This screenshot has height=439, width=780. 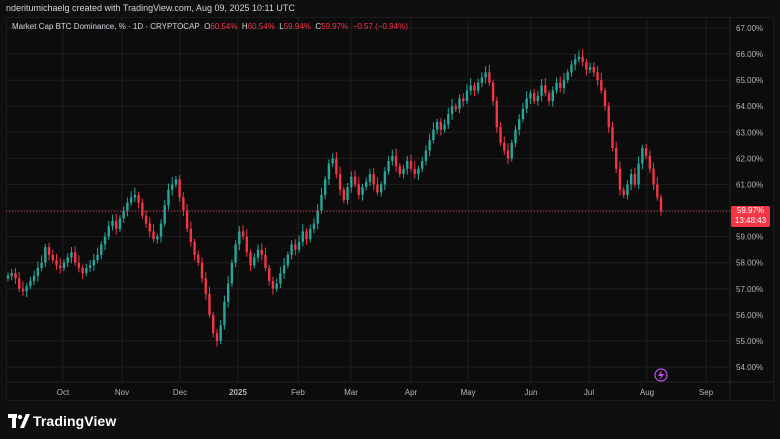 I want to click on open-label: O, so click(x=207, y=26).